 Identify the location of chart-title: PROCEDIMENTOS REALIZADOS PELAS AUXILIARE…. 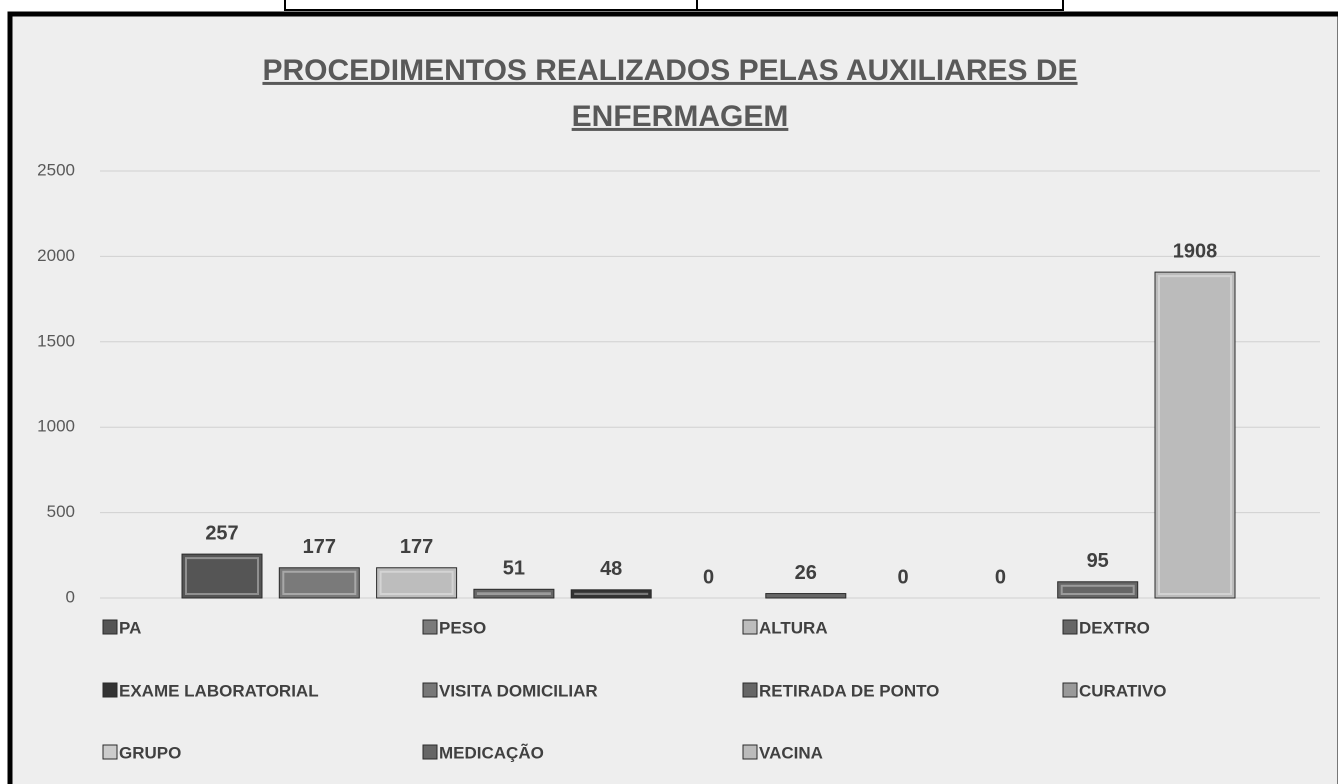
(669, 70).